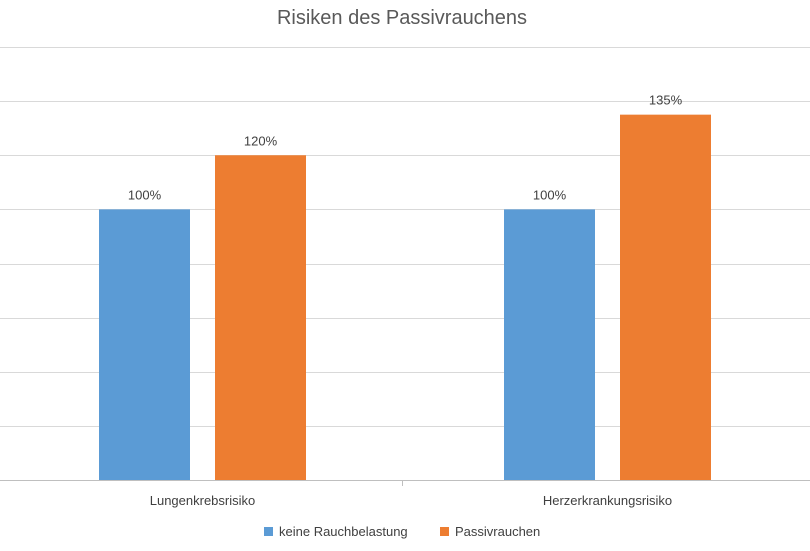 The image size is (810, 551). I want to click on category-label-0: Lungenkrebsrisiko, so click(203, 500).